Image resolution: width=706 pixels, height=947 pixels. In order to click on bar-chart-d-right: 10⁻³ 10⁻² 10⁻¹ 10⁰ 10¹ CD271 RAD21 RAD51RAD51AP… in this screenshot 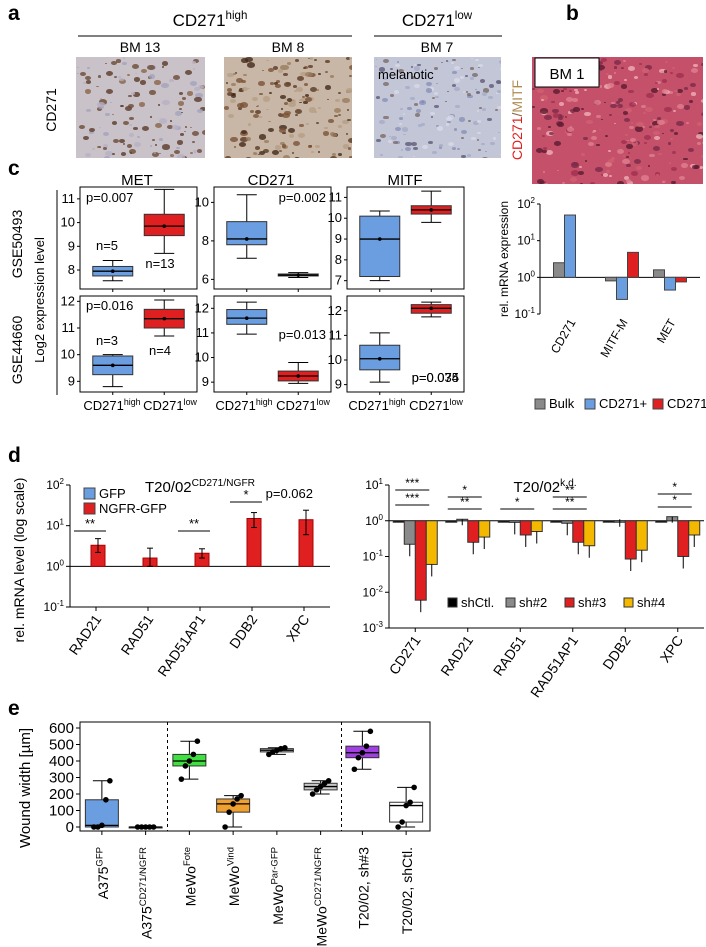, I will do `click(533, 588)`.